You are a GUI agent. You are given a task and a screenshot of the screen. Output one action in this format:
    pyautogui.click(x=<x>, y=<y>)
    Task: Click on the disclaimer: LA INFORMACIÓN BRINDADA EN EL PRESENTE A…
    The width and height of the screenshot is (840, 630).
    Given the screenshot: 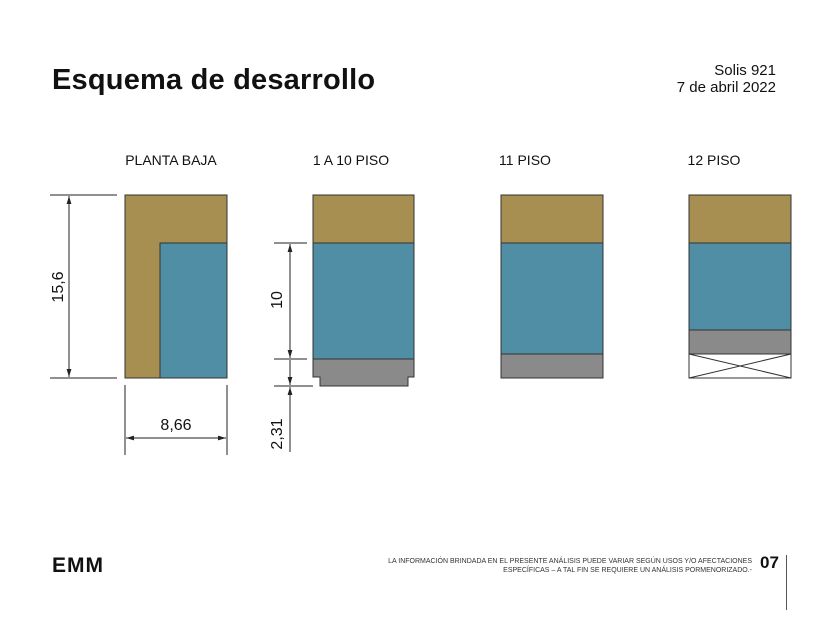 What is the action you would take?
    pyautogui.click(x=570, y=566)
    